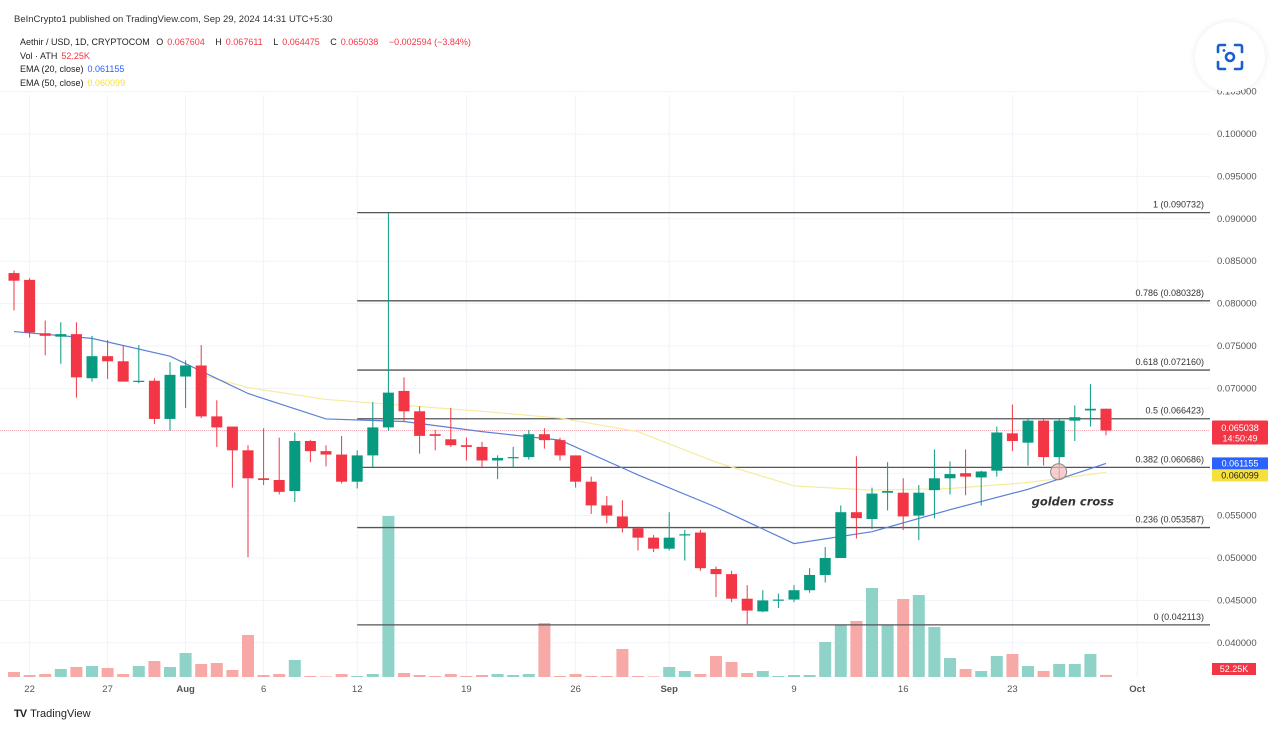 This screenshot has height=732, width=1280. What do you see at coordinates (1230, 57) in the screenshot?
I see `lens-button` at bounding box center [1230, 57].